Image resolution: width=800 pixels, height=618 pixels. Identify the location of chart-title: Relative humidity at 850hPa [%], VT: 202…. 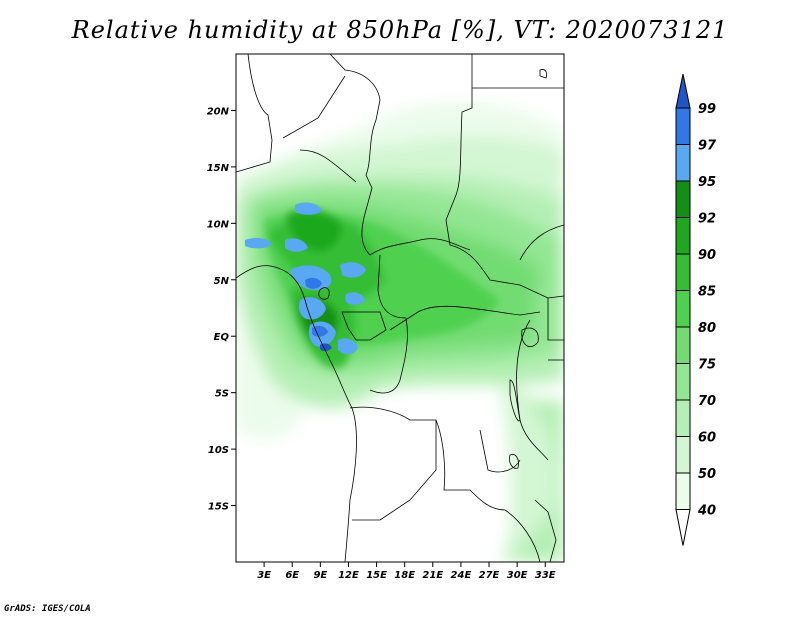
(400, 30).